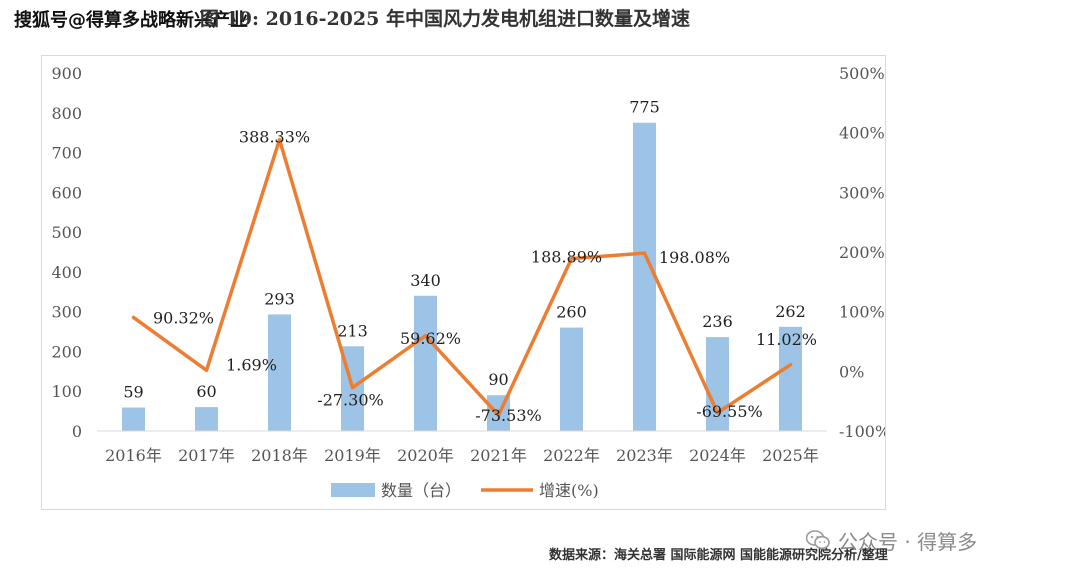 Image resolution: width=1080 pixels, height=583 pixels. What do you see at coordinates (566, 257) in the screenshot?
I see `growth-label: 188.89%` at bounding box center [566, 257].